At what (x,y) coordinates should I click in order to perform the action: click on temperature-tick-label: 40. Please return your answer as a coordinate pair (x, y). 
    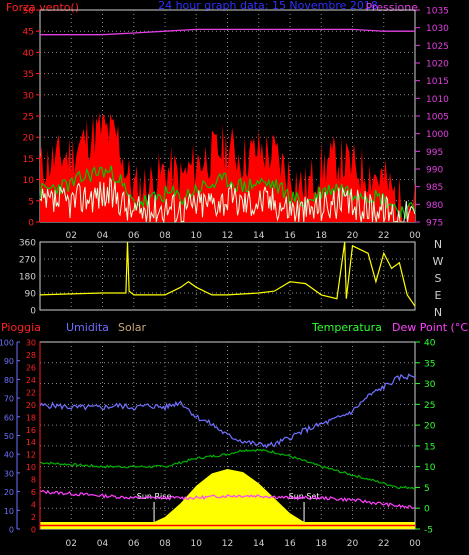
    Looking at the image, I should click on (430, 344).